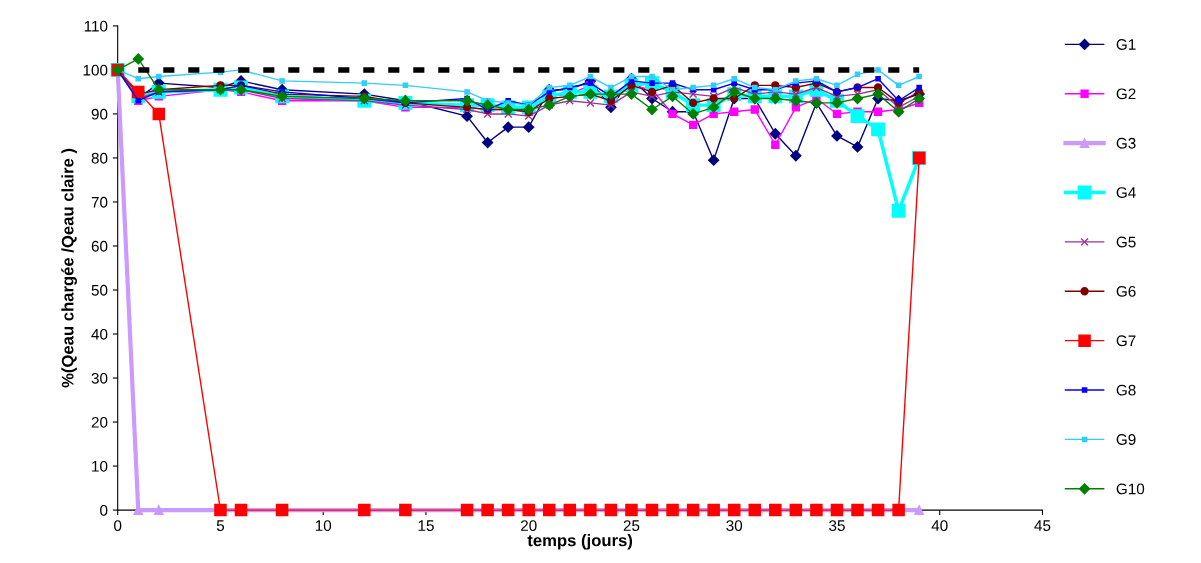  What do you see at coordinates (528, 526) in the screenshot?
I see `x-tick-label: 20` at bounding box center [528, 526].